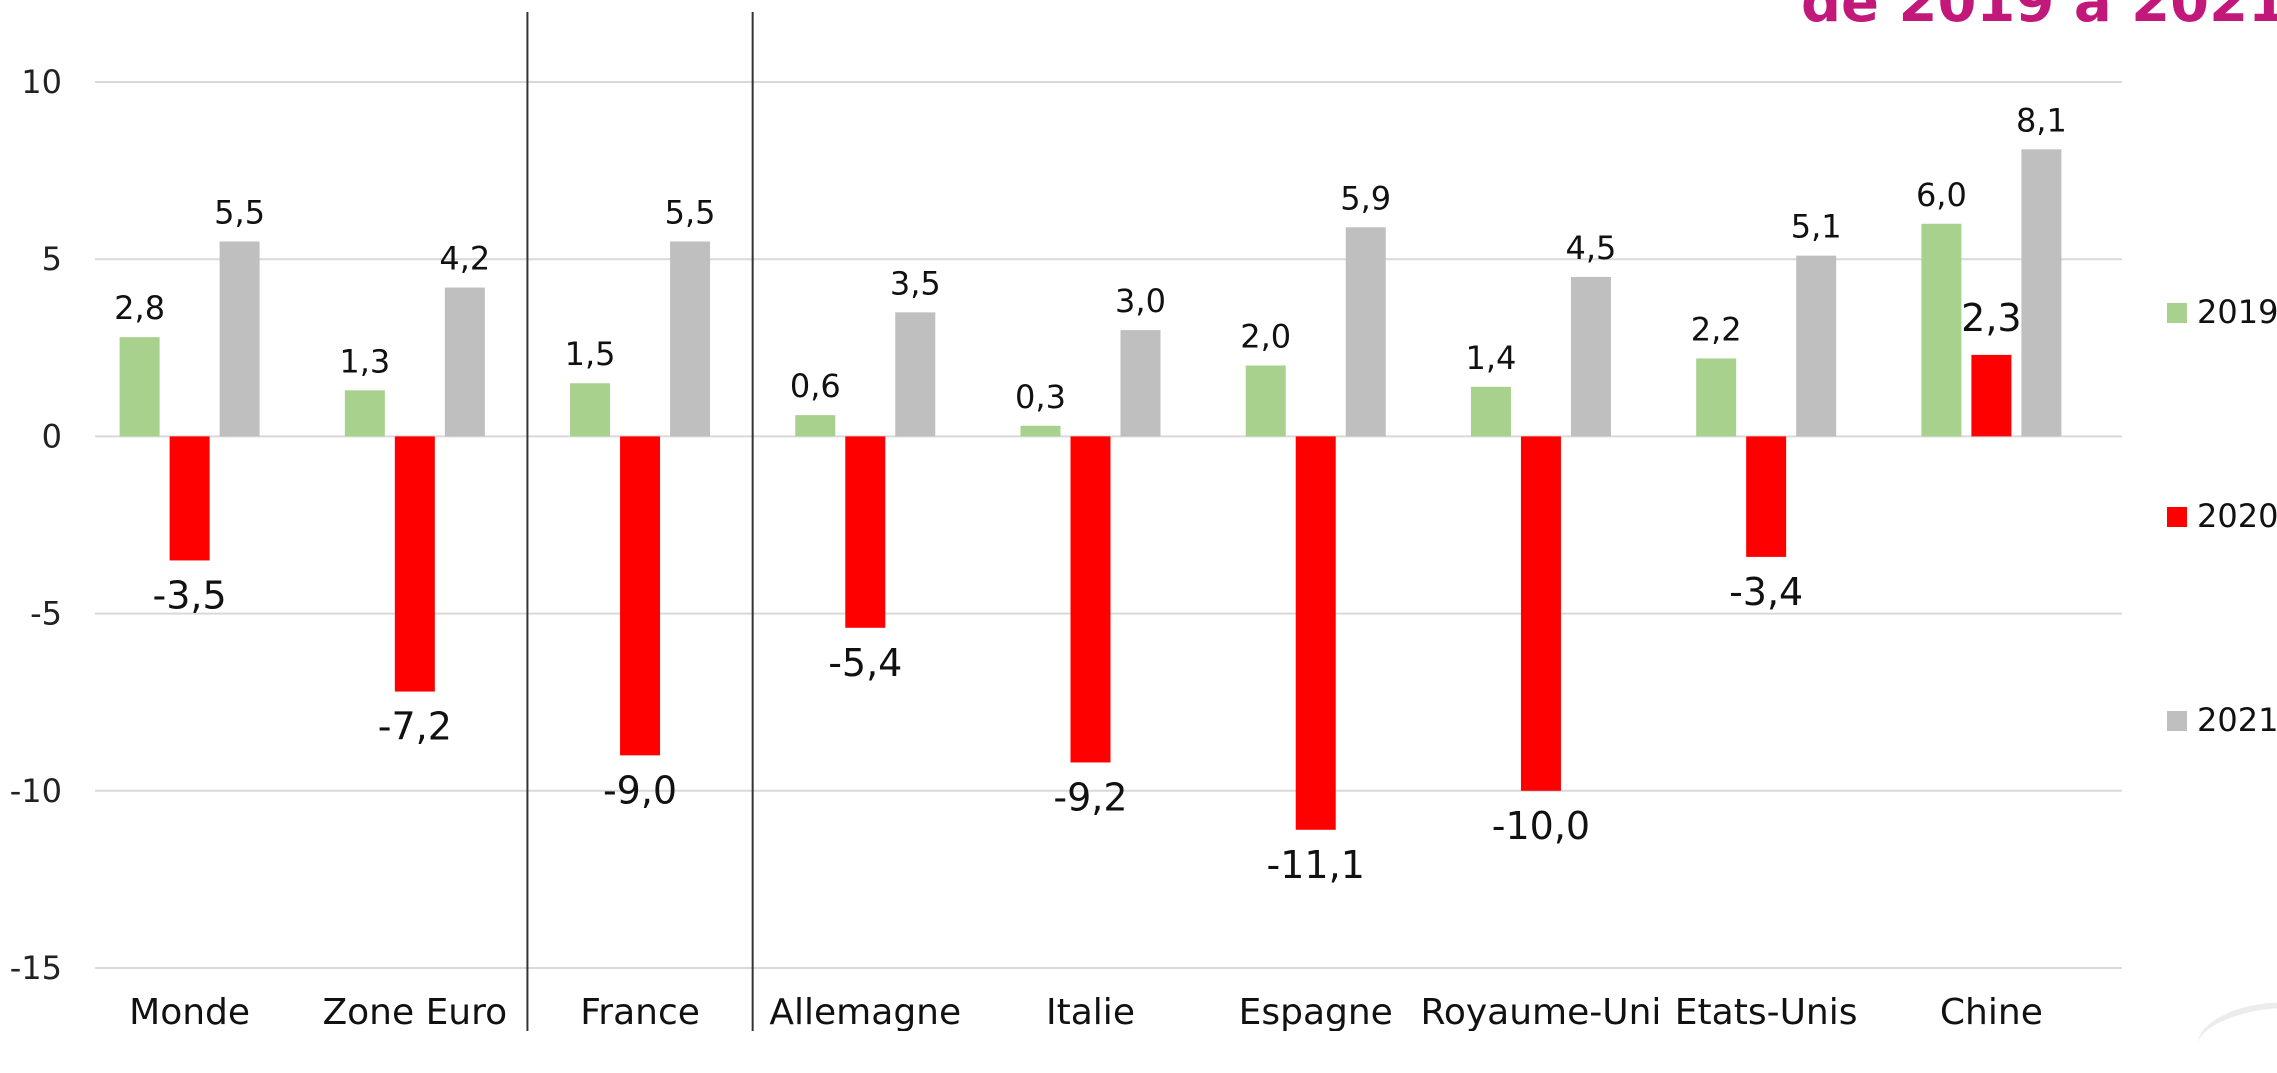  Describe the element at coordinates (2041, 120) in the screenshot. I see `data-label: 8,1` at that location.